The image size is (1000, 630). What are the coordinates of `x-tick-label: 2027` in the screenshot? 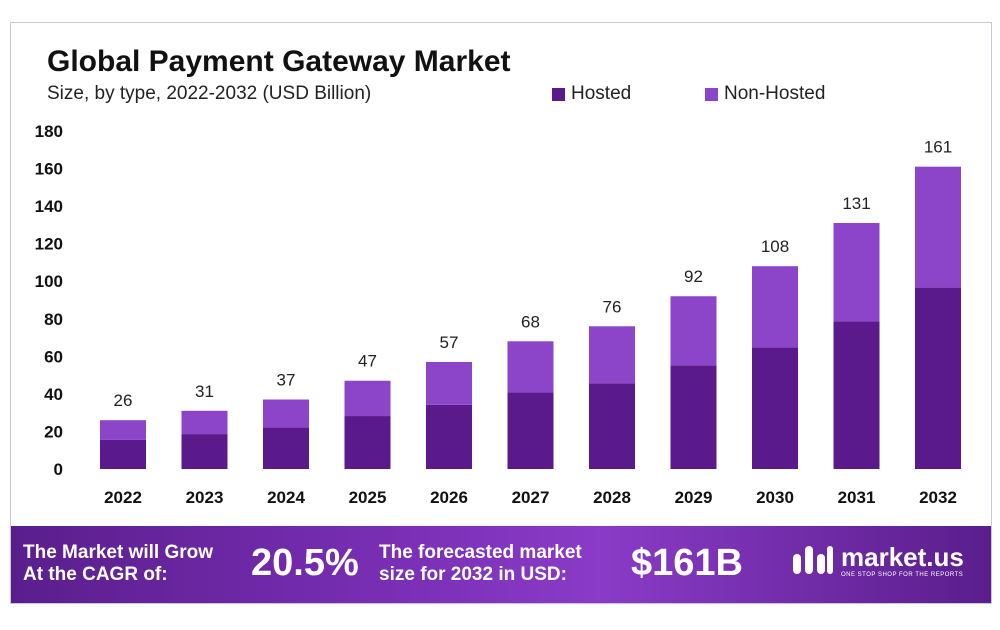 It's located at (531, 497).